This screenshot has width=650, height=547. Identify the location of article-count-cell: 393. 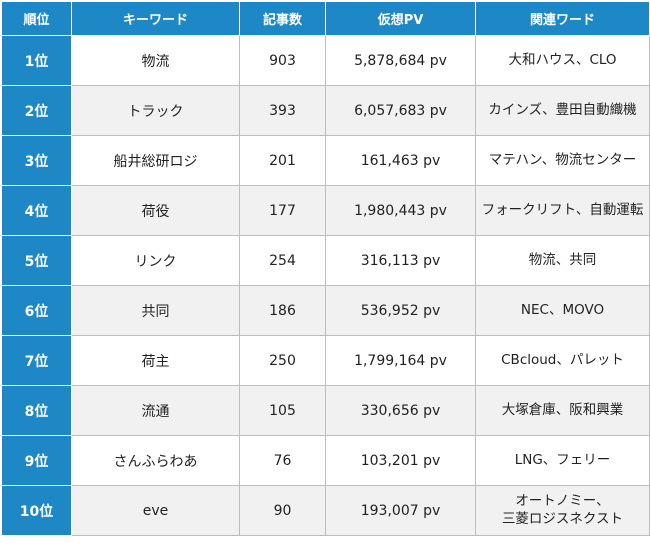
(282, 110).